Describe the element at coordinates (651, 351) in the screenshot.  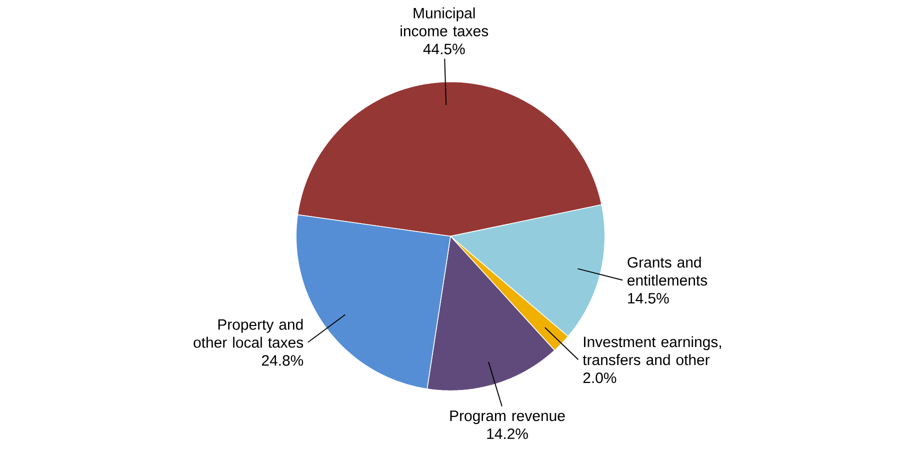
I see `slice-label: Investment earnings, transfers and other` at that location.